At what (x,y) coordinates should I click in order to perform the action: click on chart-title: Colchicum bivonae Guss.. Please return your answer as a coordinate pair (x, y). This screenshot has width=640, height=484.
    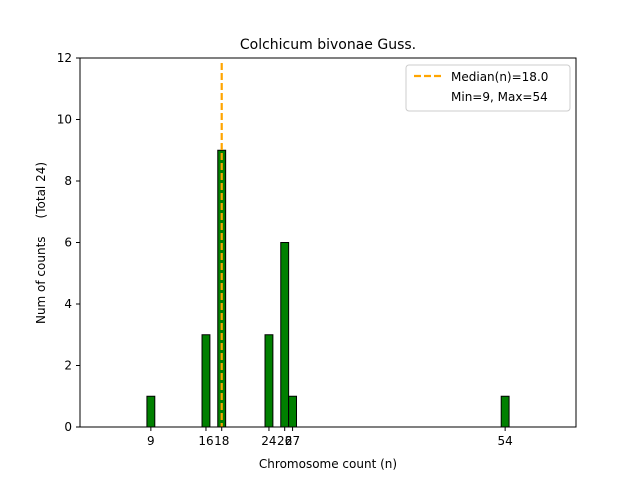
    Looking at the image, I should click on (328, 45).